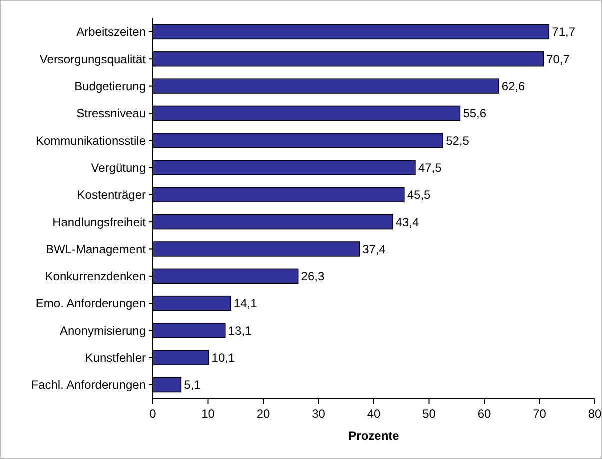 Image resolution: width=602 pixels, height=459 pixels. Describe the element at coordinates (374, 249) in the screenshot. I see `data-label: 37,4` at that location.